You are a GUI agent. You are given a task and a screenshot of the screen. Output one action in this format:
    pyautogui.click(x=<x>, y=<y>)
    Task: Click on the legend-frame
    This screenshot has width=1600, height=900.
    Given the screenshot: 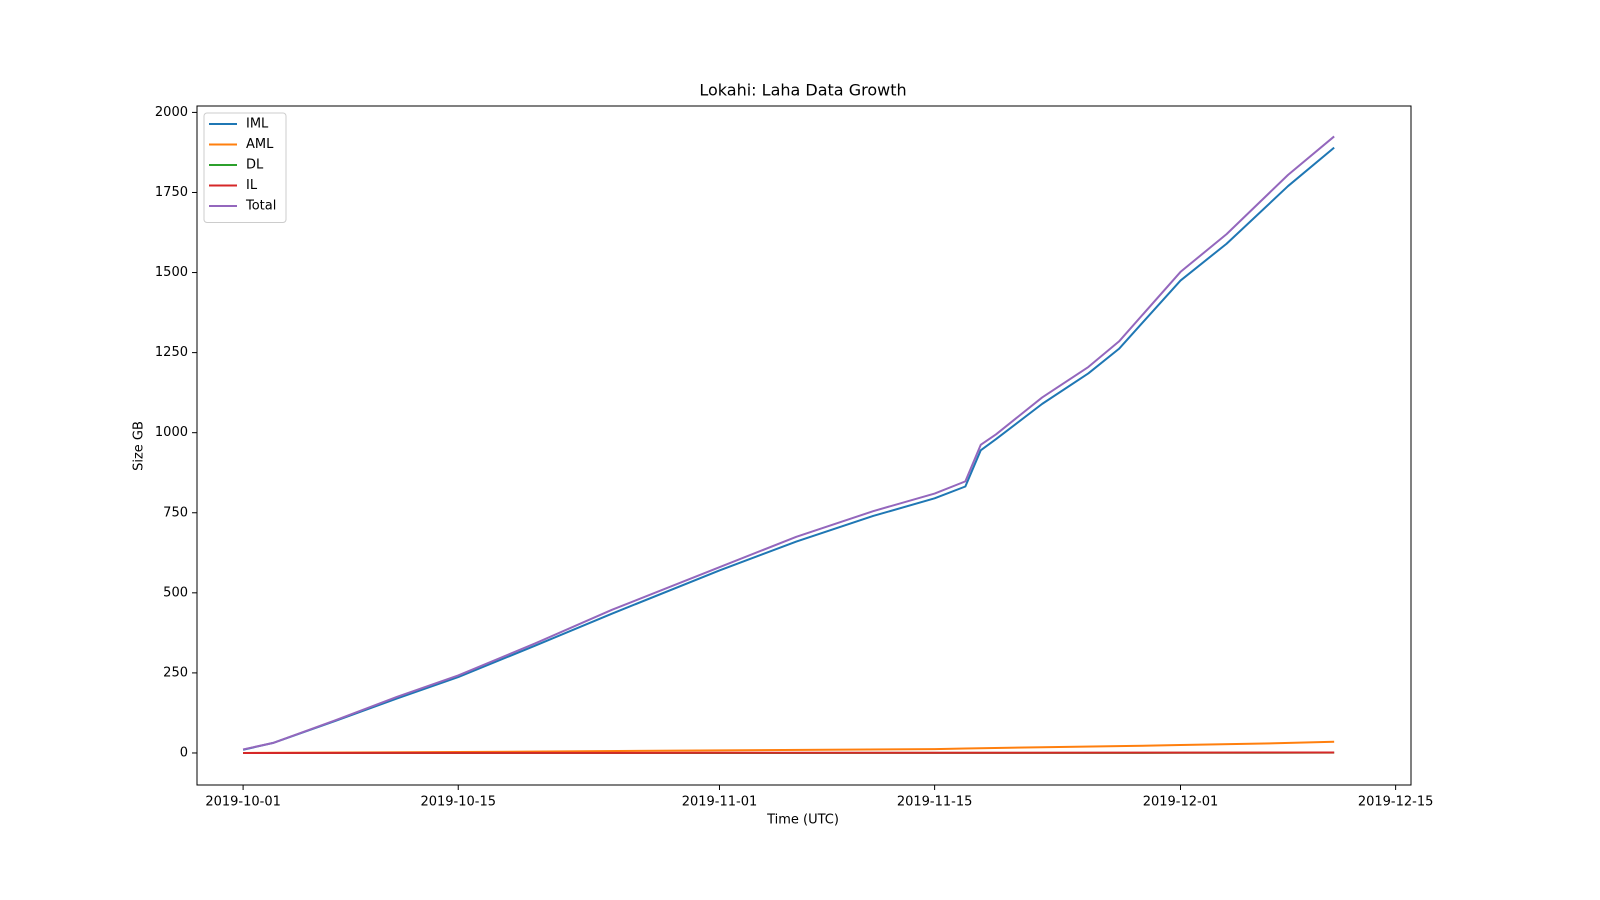 What is the action you would take?
    pyautogui.click(x=245, y=167)
    